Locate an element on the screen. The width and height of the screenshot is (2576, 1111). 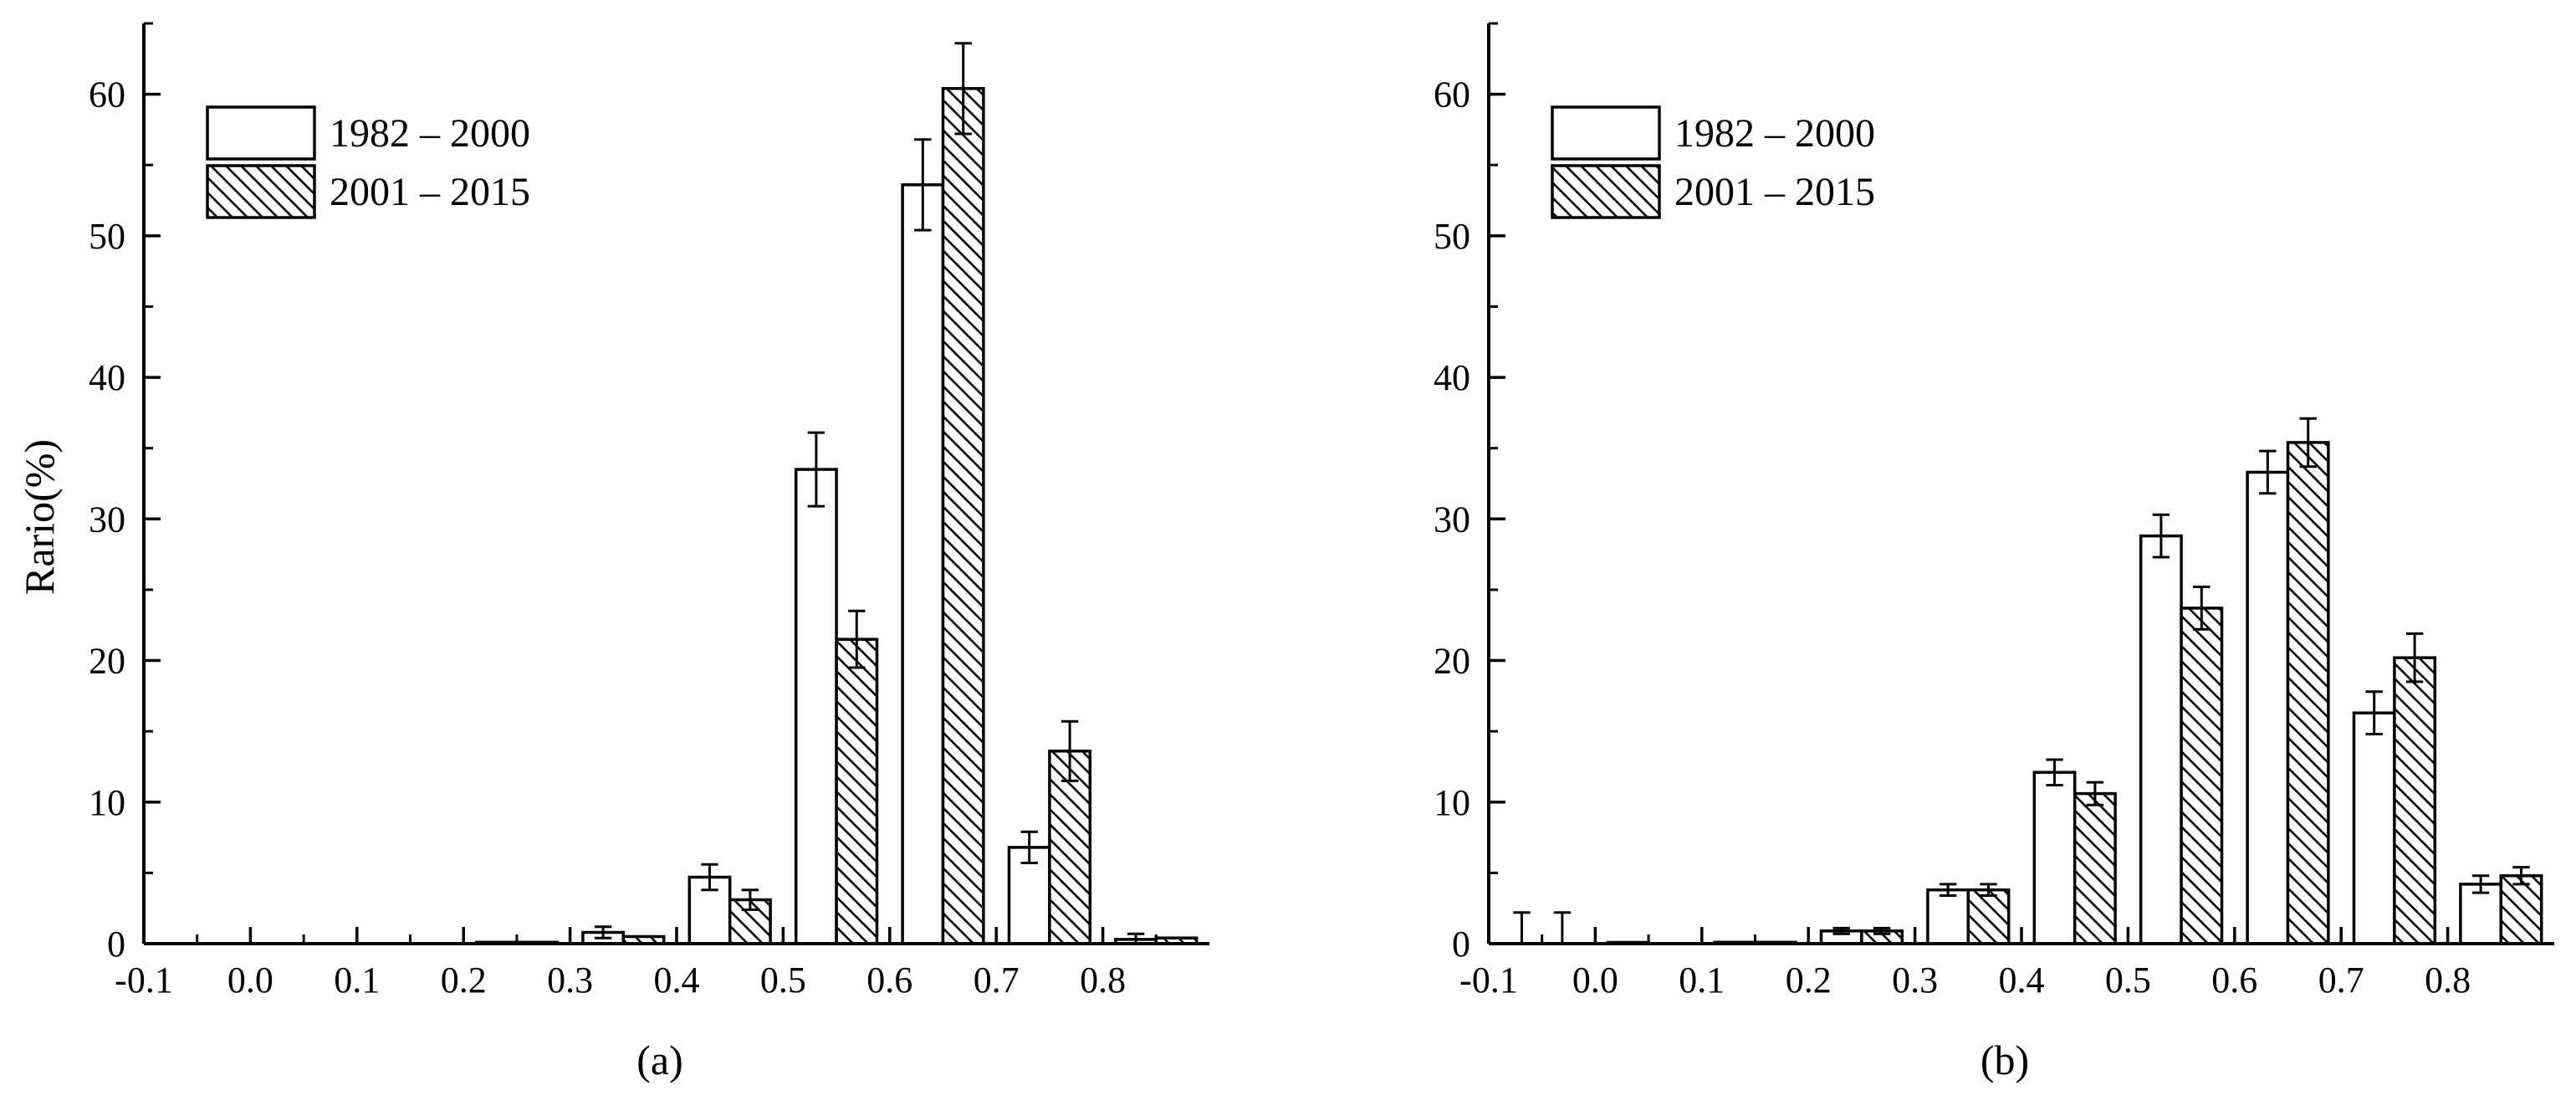
panel-label: (a) is located at coordinates (659, 1060).